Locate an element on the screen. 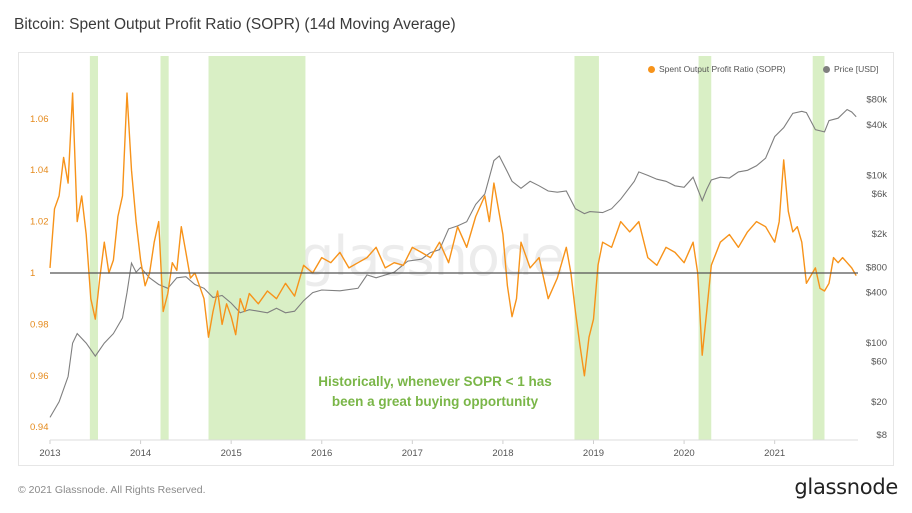 The width and height of the screenshot is (912, 513). legend-item-sopr: Spent Output Profit Ratio (SOPR) is located at coordinates (717, 69).